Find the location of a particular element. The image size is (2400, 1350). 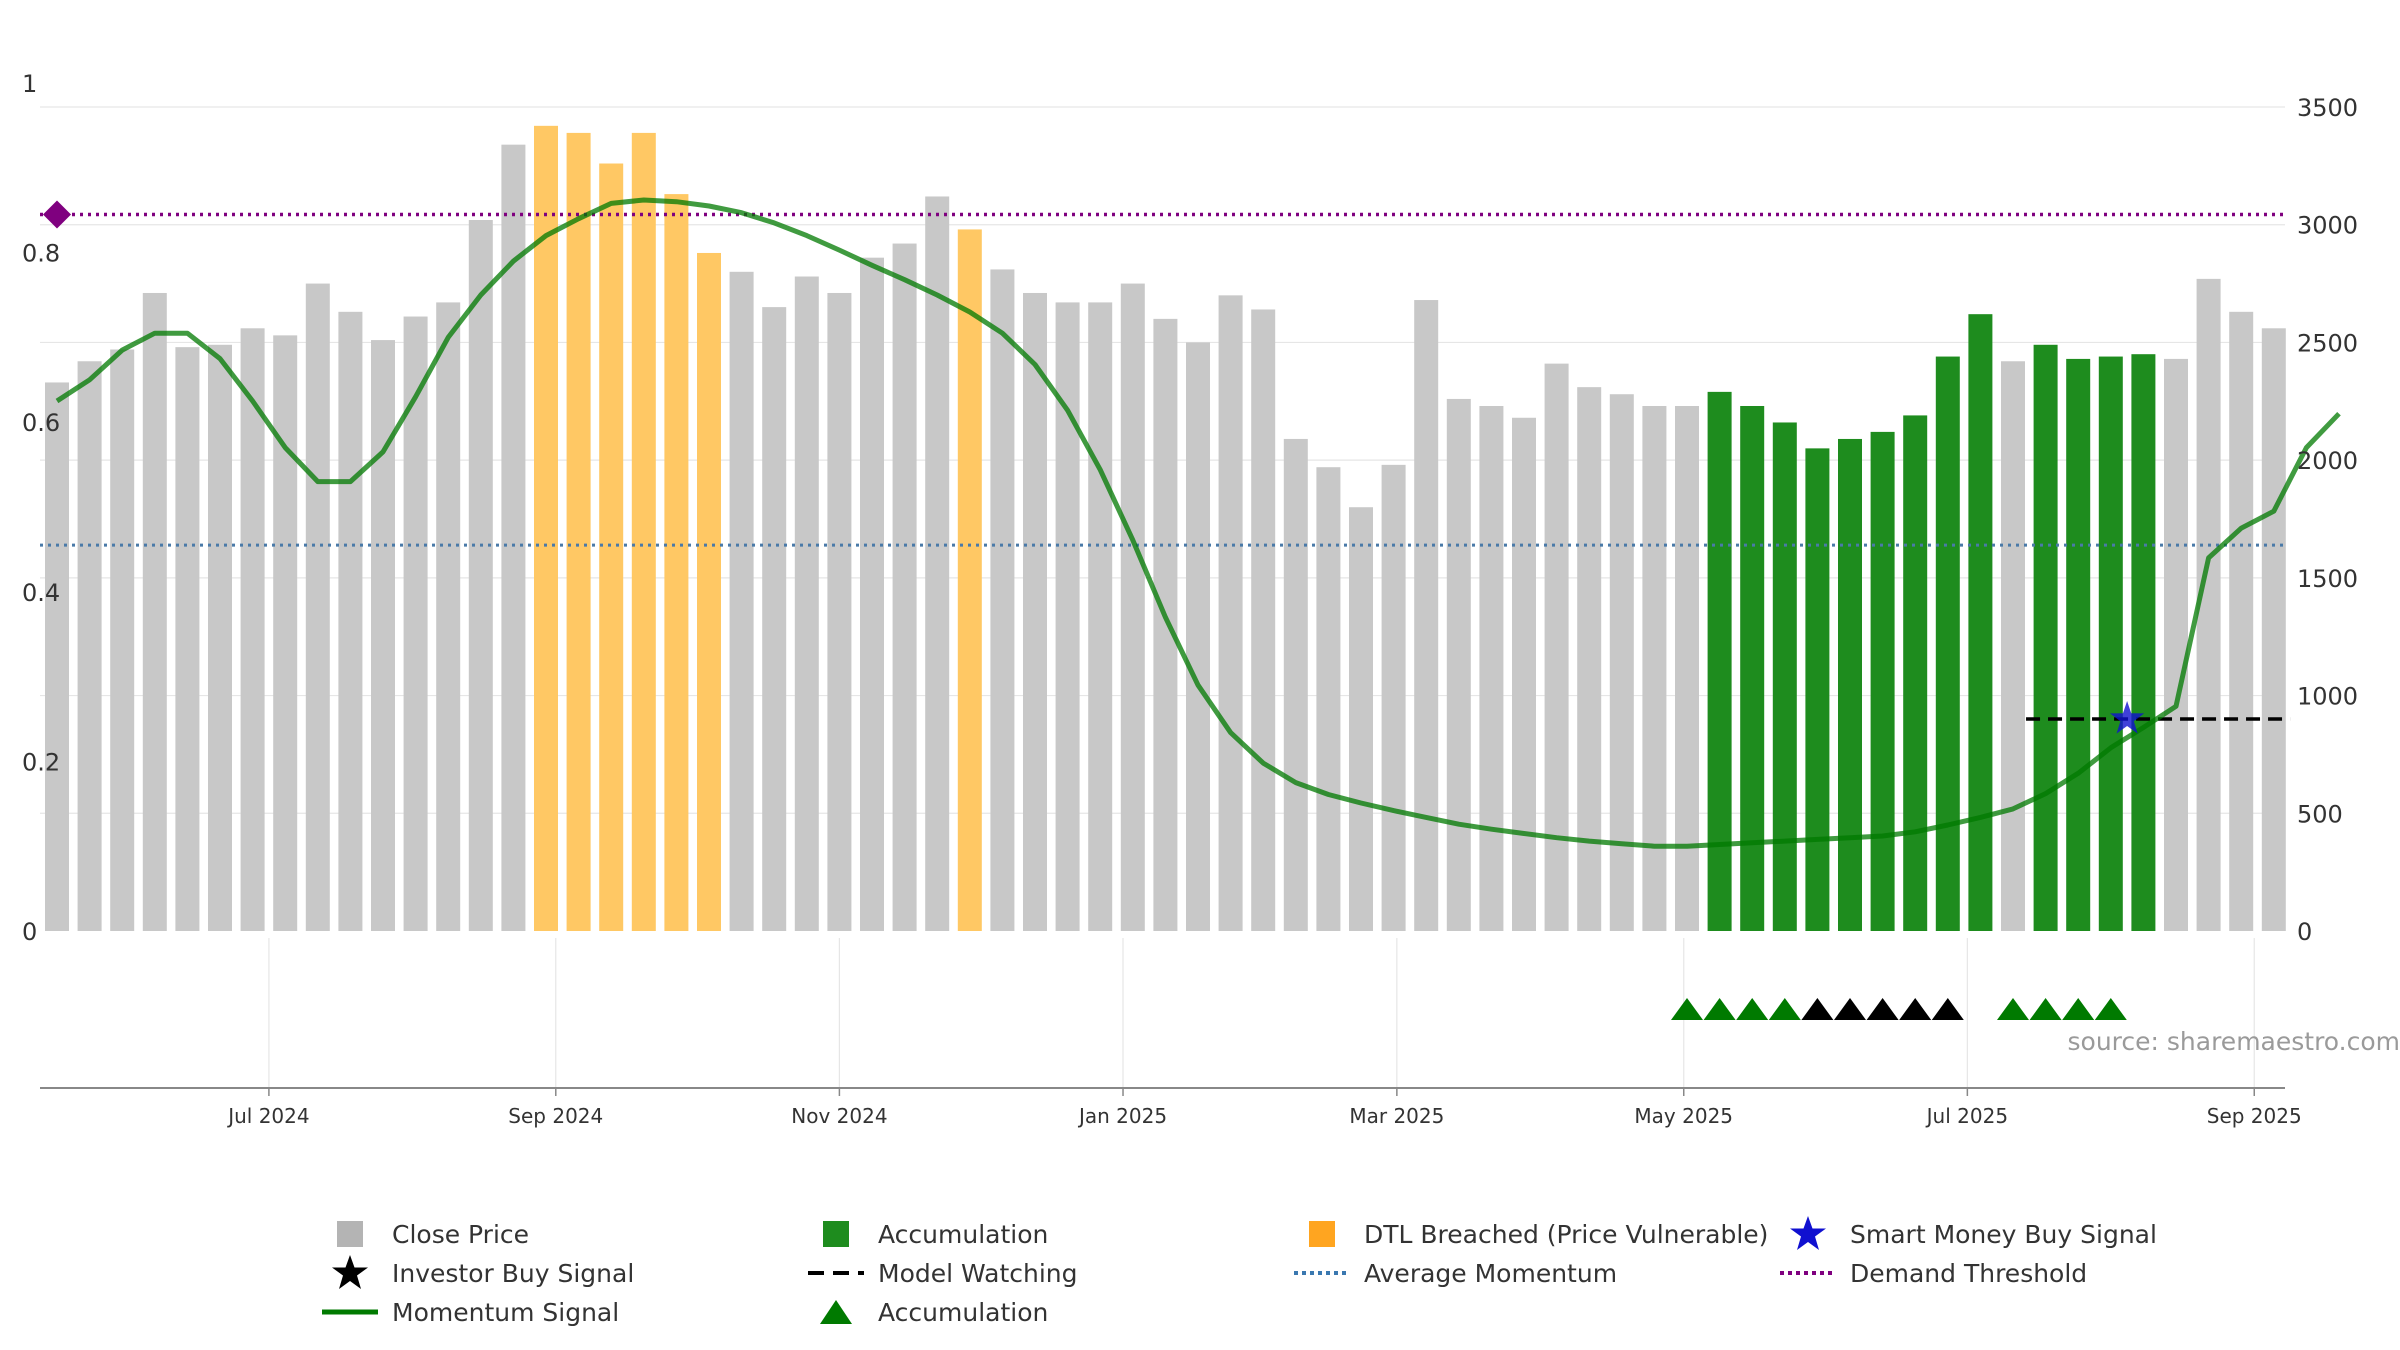

x-tick-label: Mar 2025 is located at coordinates (1396, 1116).